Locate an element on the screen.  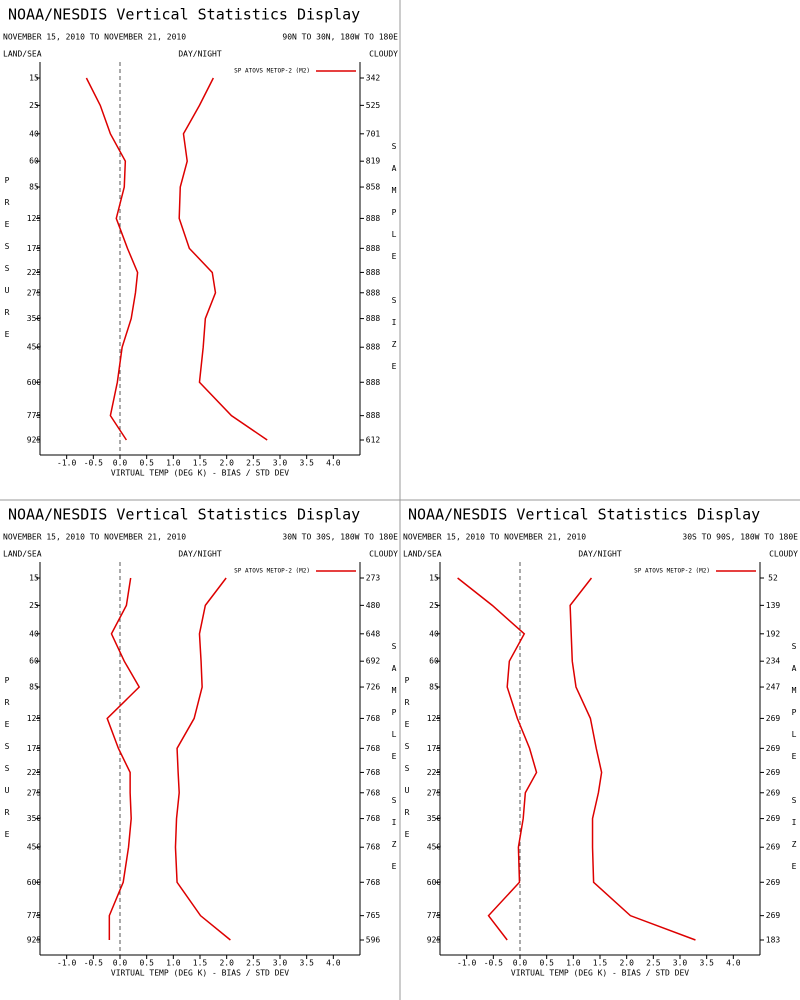
x-tick-label: 0.0 is located at coordinates (120, 963).